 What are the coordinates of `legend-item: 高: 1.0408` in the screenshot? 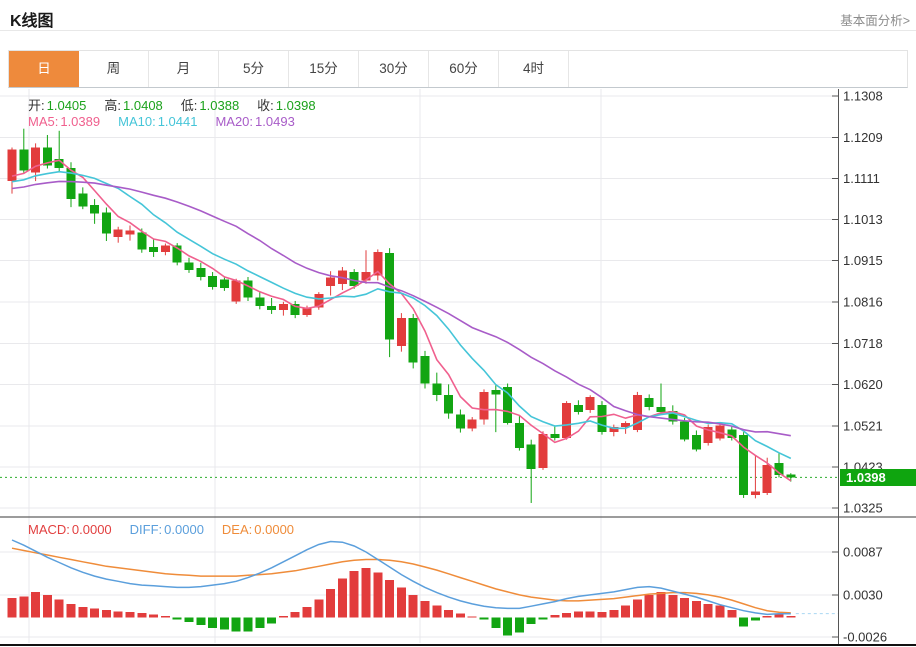 It's located at (133, 105).